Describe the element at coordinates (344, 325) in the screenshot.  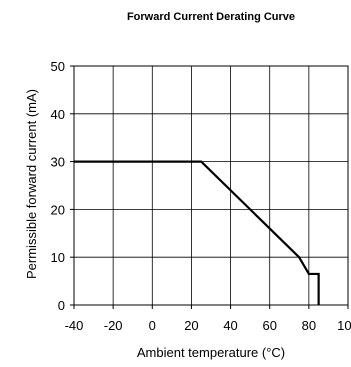
I see `x-tick-label: 100` at that location.